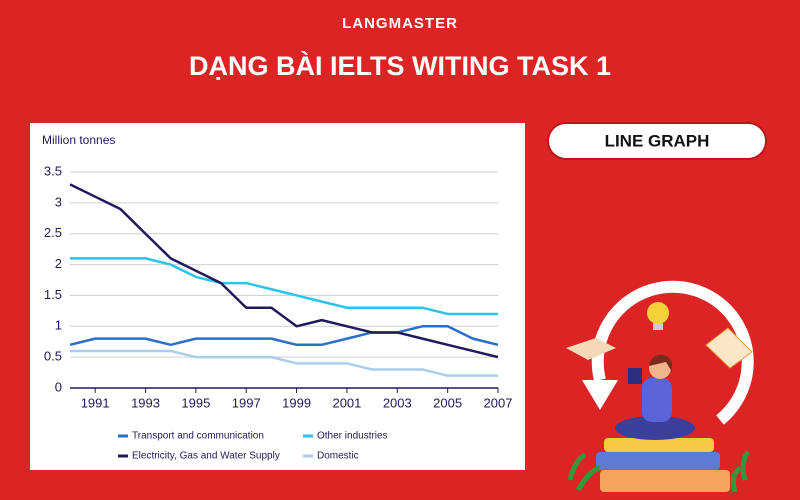  I want to click on y-tick-label: 1.5, so click(53, 294).